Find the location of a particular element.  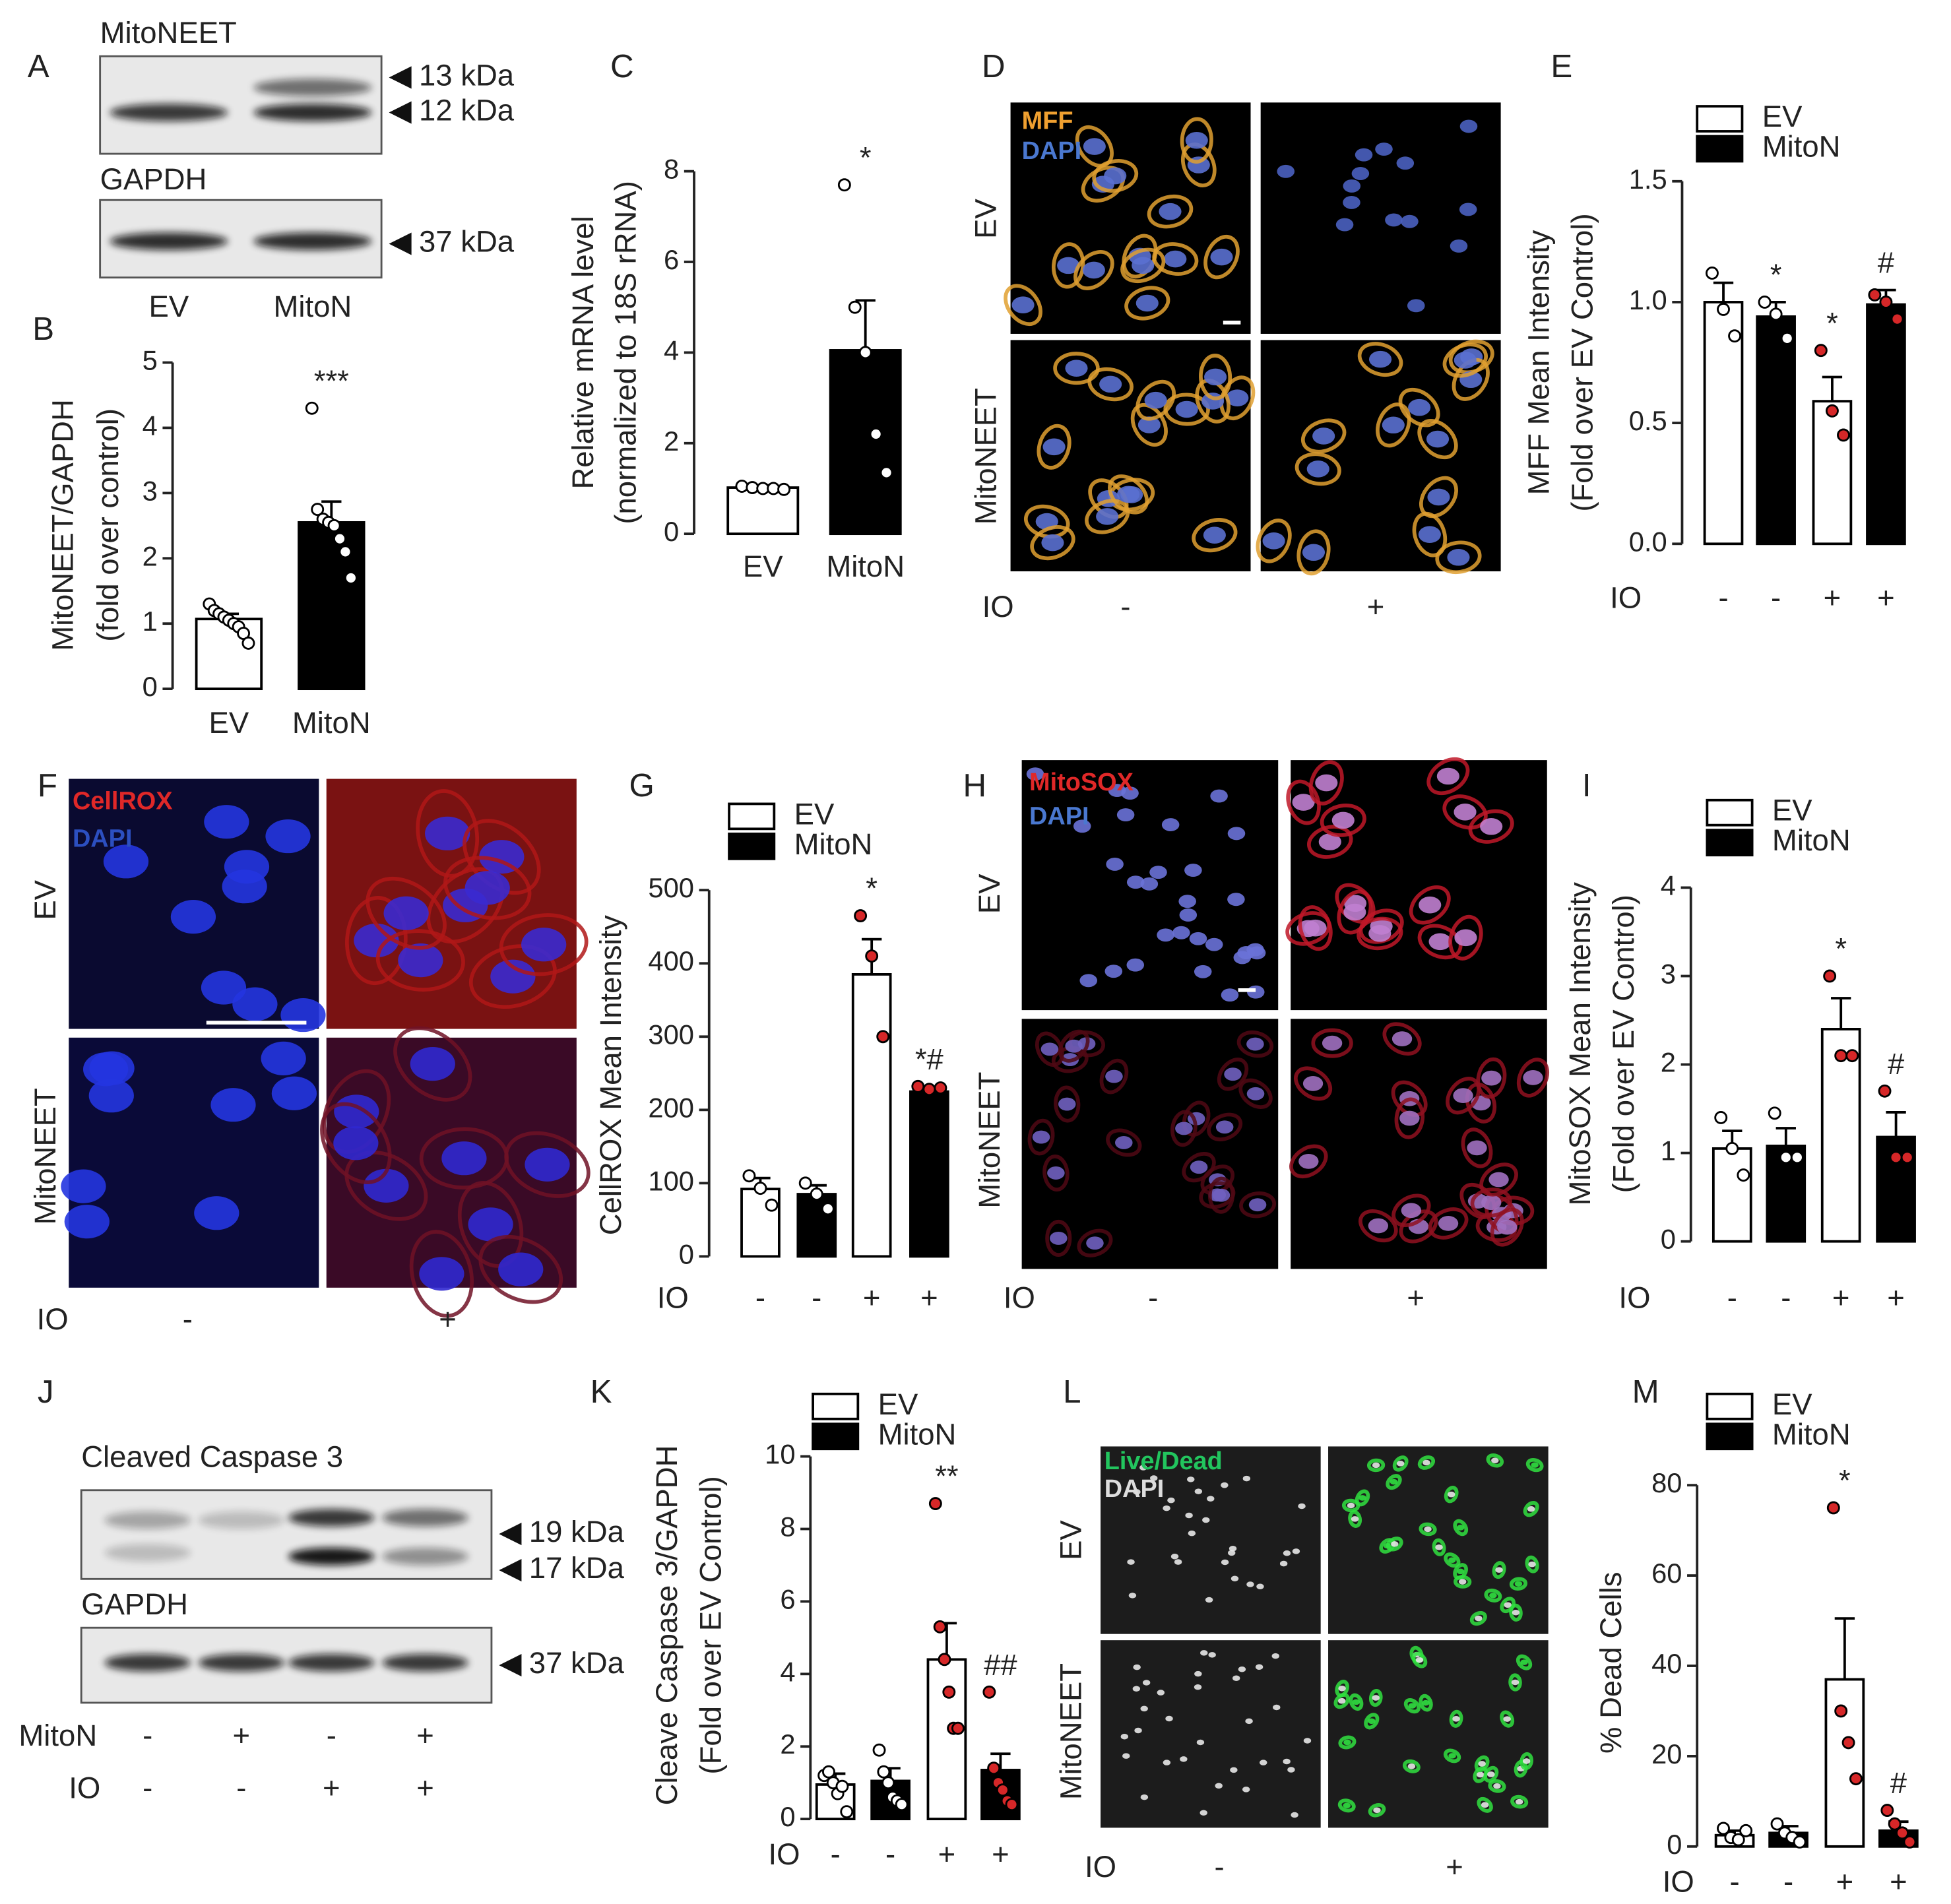

y-axis-label: (normalized to 18S rRNA) is located at coordinates (626, 352).